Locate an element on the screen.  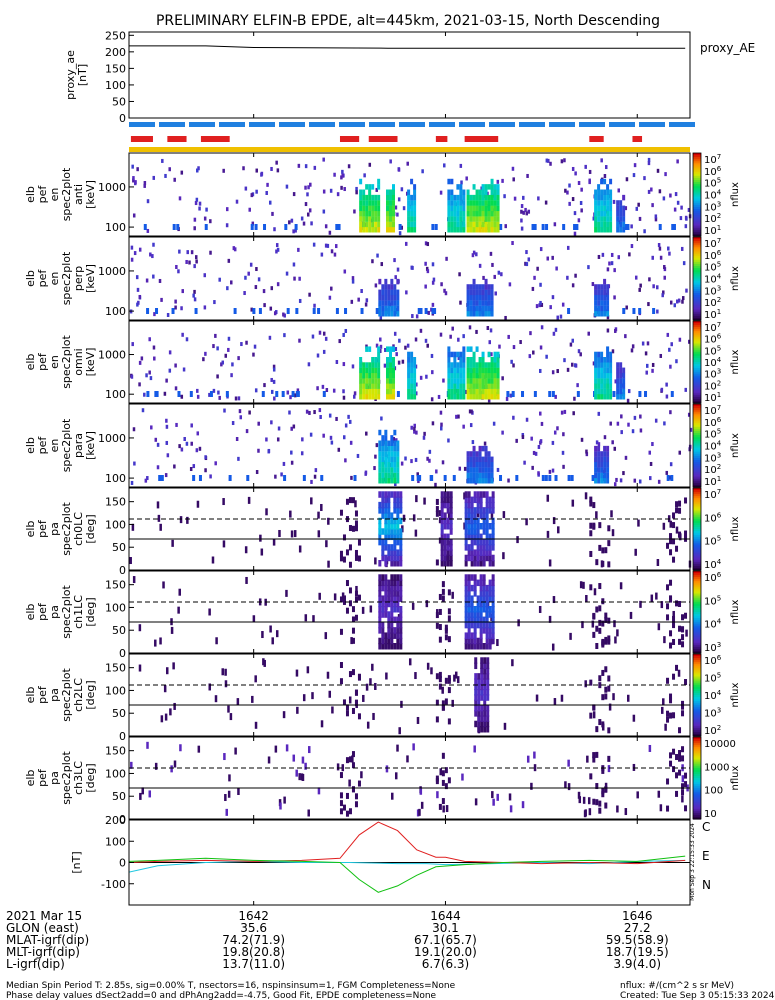
footer-row-value: 3.9(4.0) is located at coordinates (637, 964).